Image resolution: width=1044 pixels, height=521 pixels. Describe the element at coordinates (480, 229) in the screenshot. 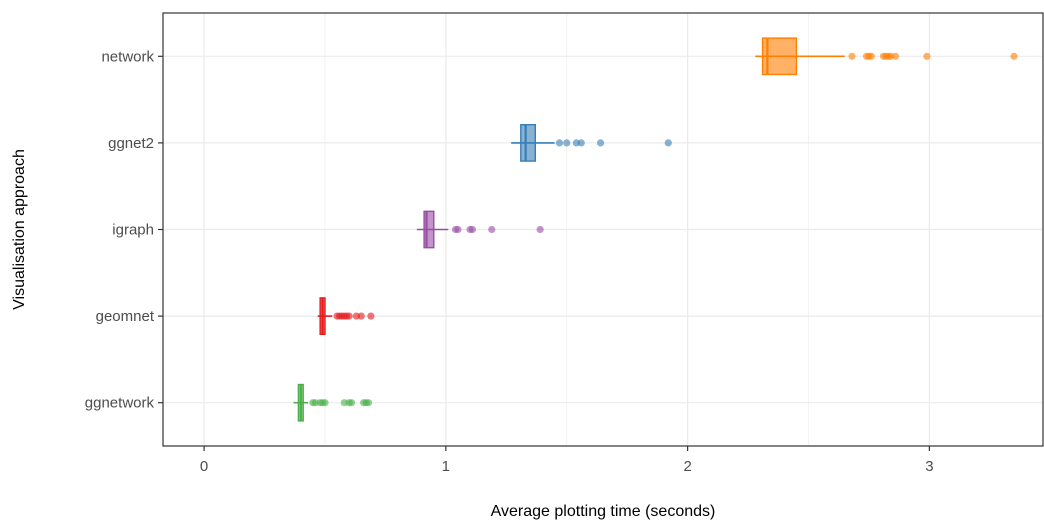

I see `box-group-igraph` at that location.